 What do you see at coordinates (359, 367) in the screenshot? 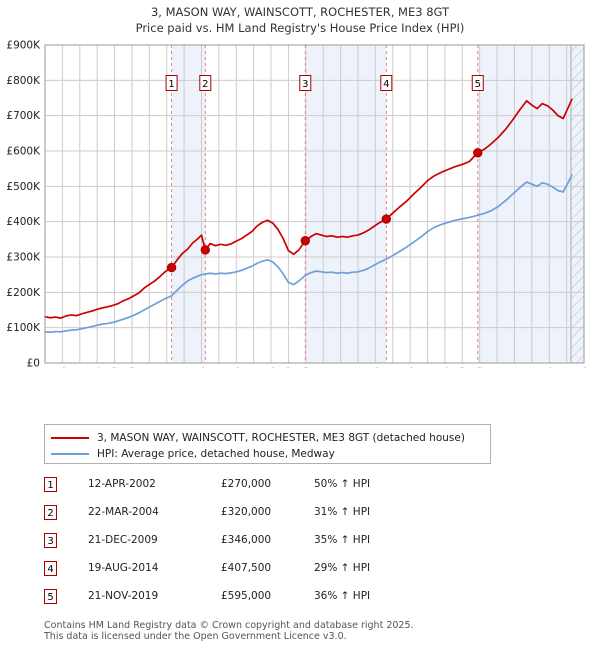
I see `x-axis-tick-label: 2013` at bounding box center [359, 367].